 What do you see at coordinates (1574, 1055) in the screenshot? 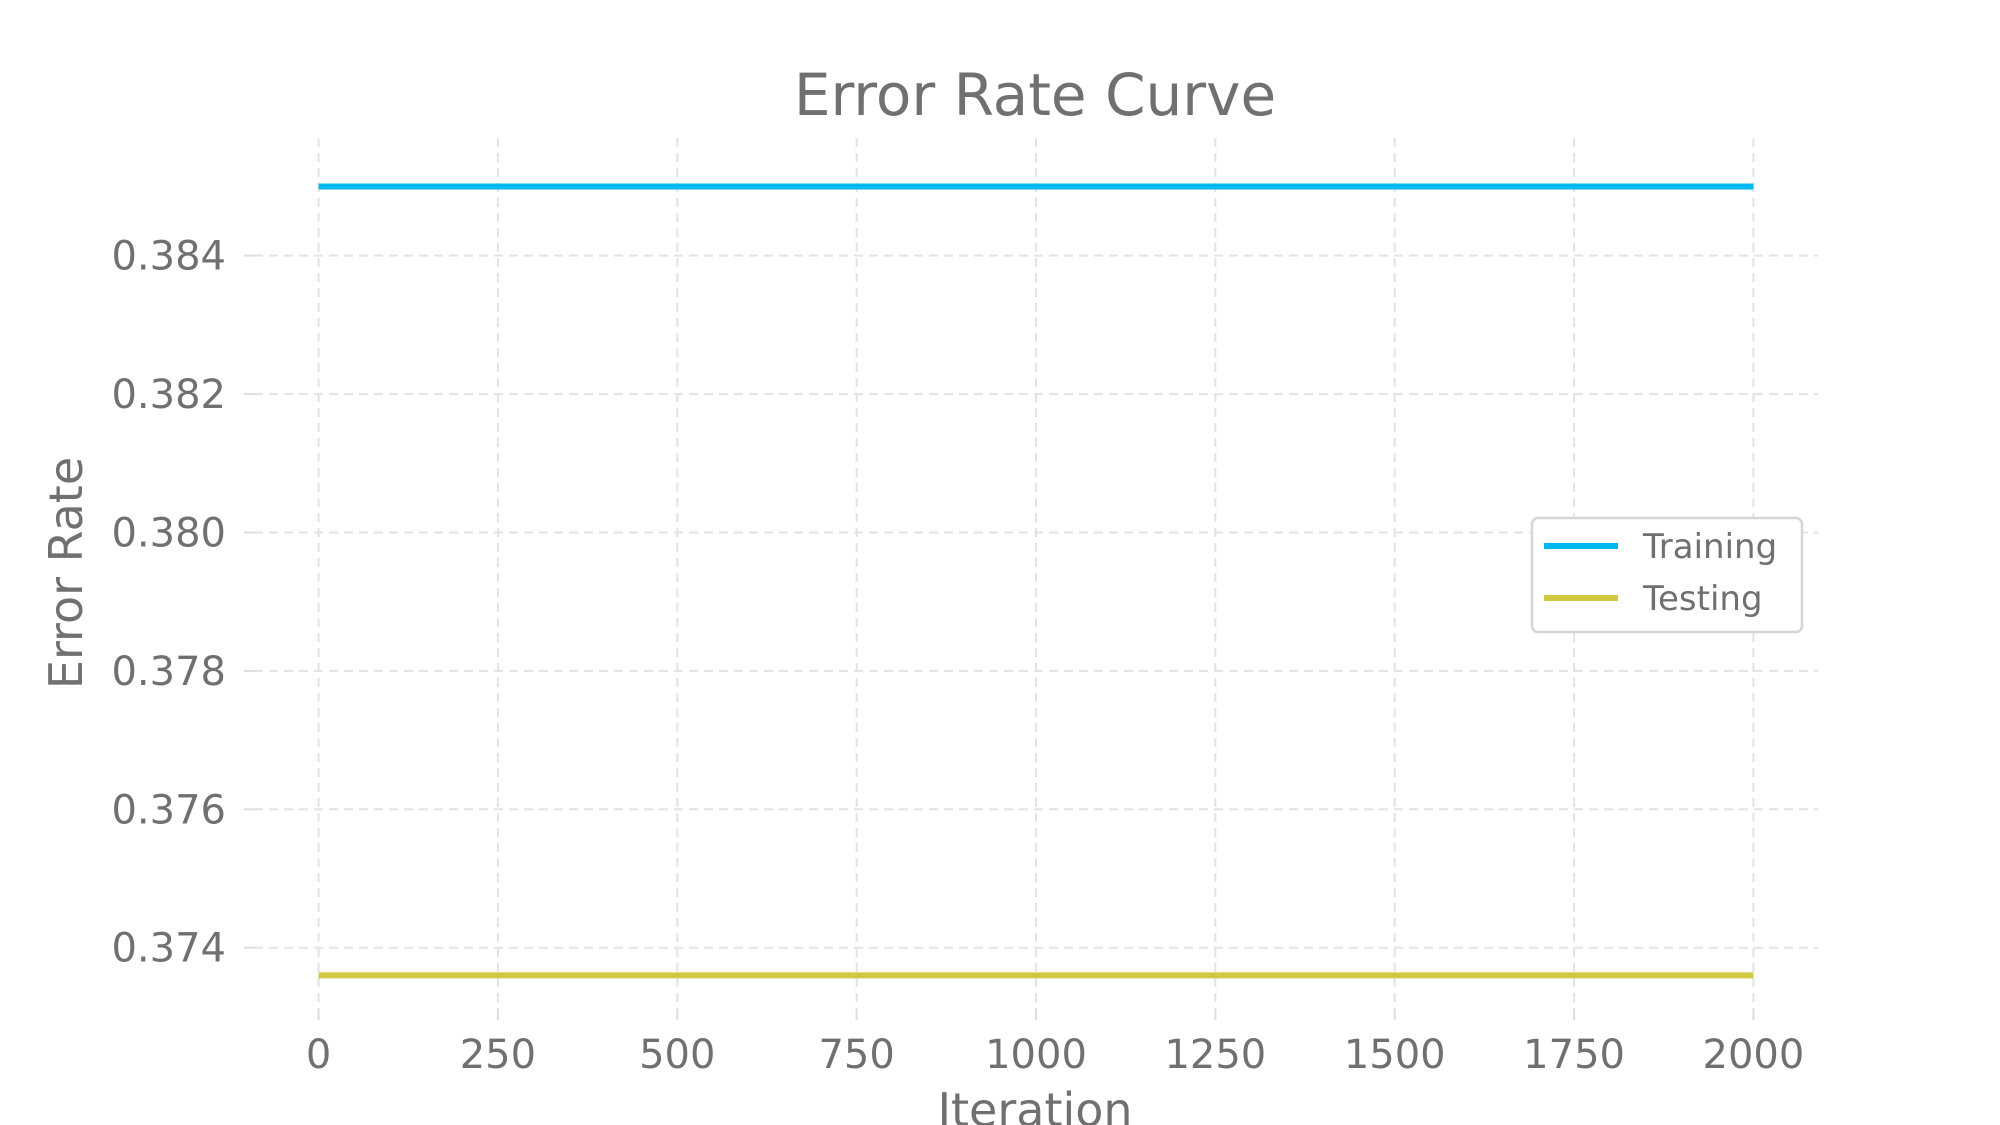
I see `x-tick-label: 1750` at bounding box center [1574, 1055].